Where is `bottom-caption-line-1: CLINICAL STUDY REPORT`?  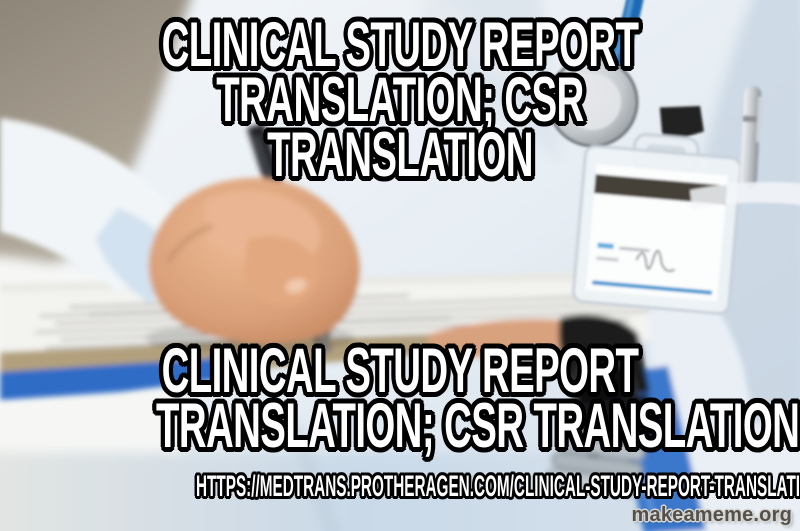
bottom-caption-line-1: CLINICAL STUDY REPORT is located at coordinates (400, 371).